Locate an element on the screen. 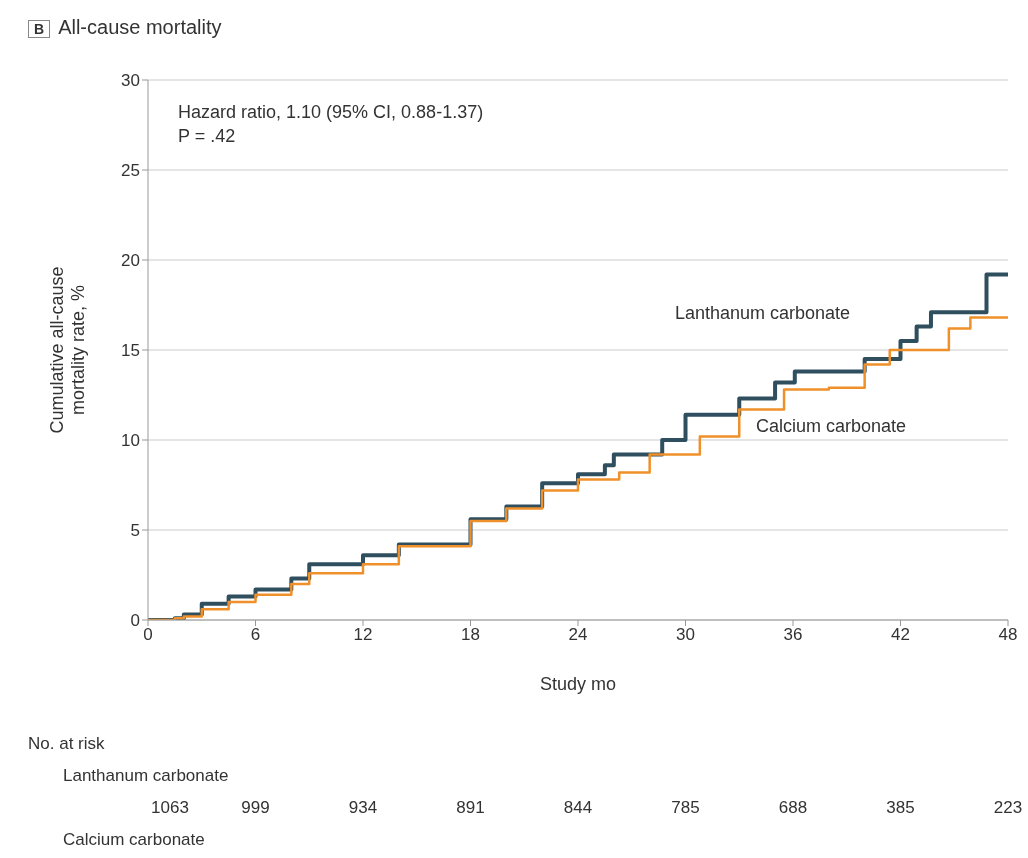  text: 688 is located at coordinates (793, 808).